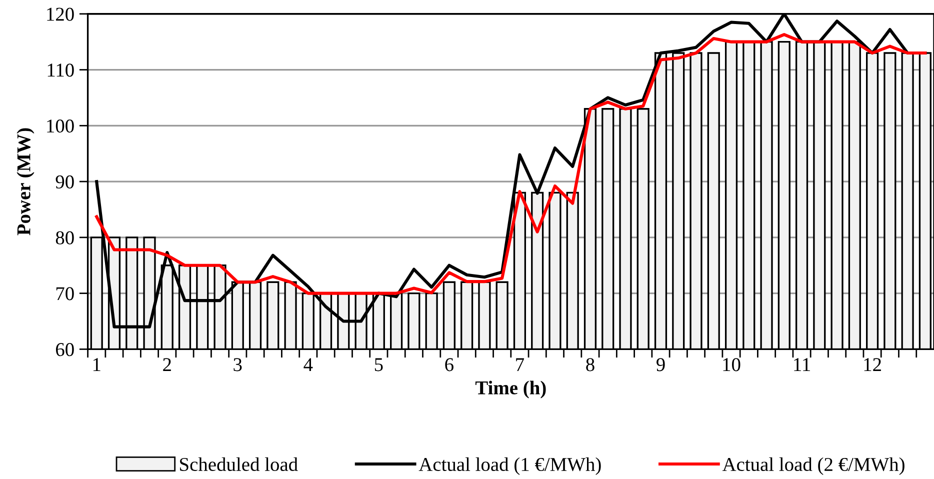 This screenshot has height=479, width=934. Describe the element at coordinates (65, 349) in the screenshot. I see `y-tick-label: 60` at that location.